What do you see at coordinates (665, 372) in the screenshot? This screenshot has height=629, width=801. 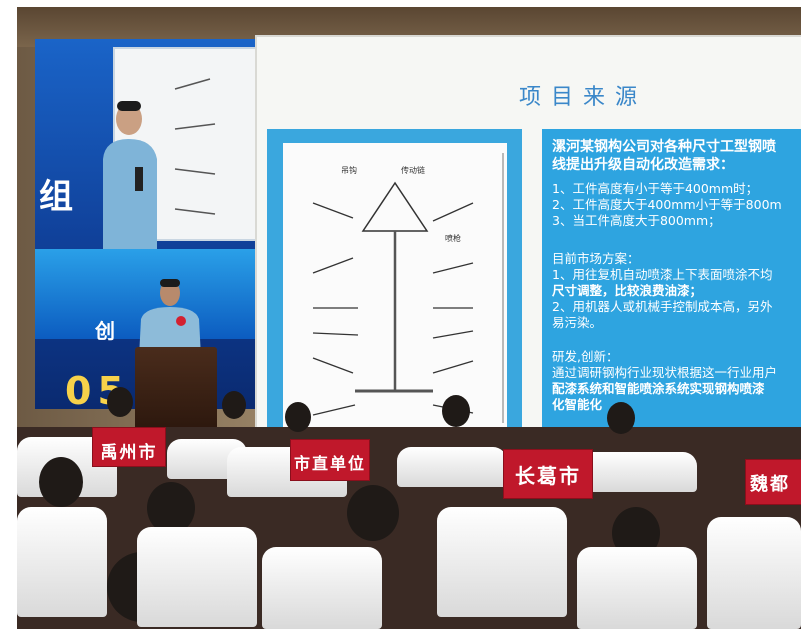 I see `slide-line: 通过调研钢构行业现状根据这一行业用户` at bounding box center [665, 372].